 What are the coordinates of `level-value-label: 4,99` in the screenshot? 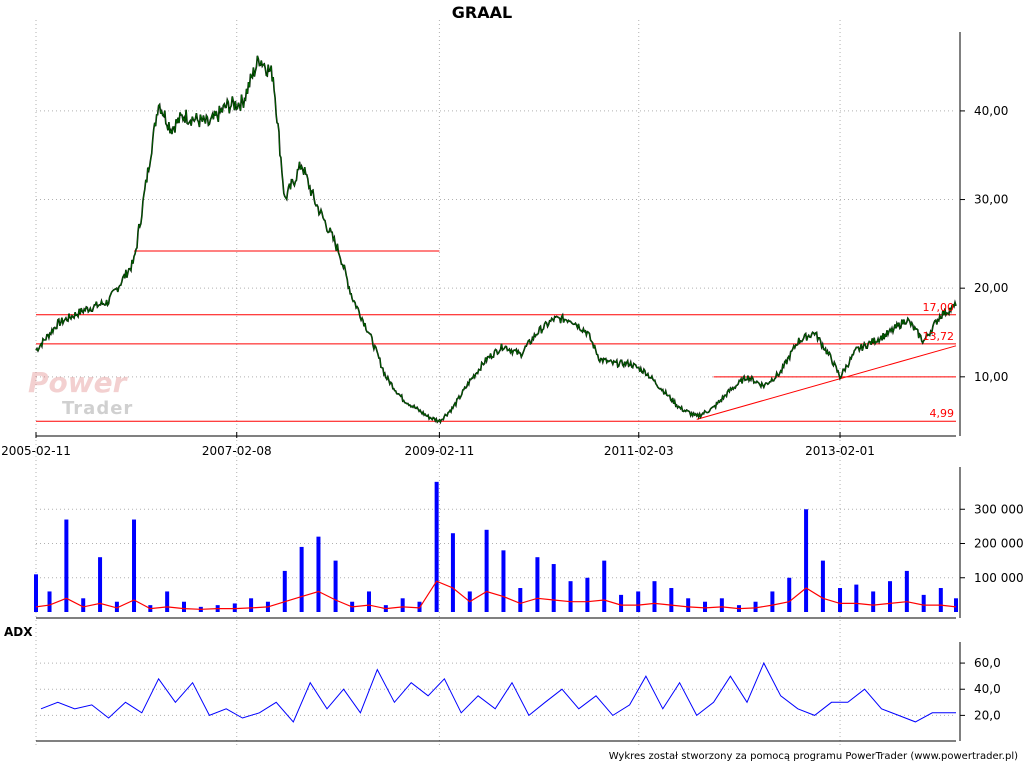 It's located at (942, 413).